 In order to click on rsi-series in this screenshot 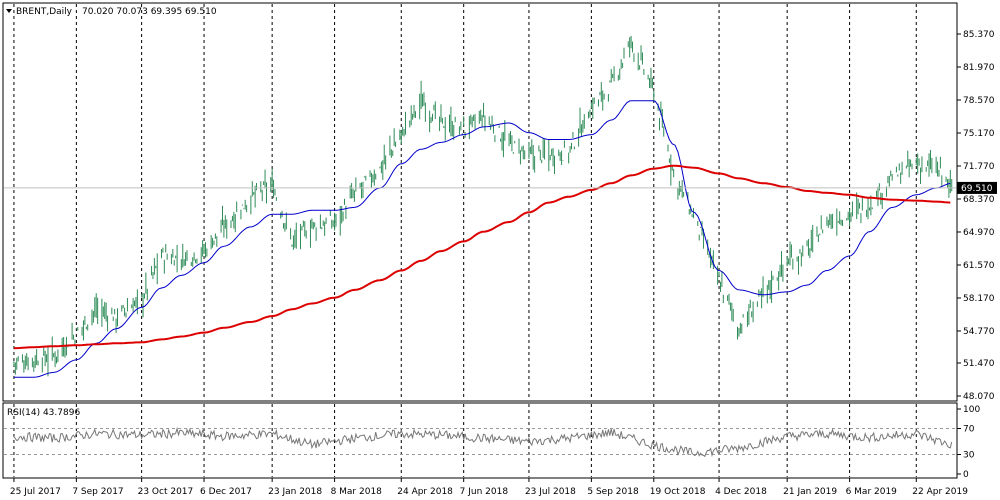, I will do `click(483, 442)`.